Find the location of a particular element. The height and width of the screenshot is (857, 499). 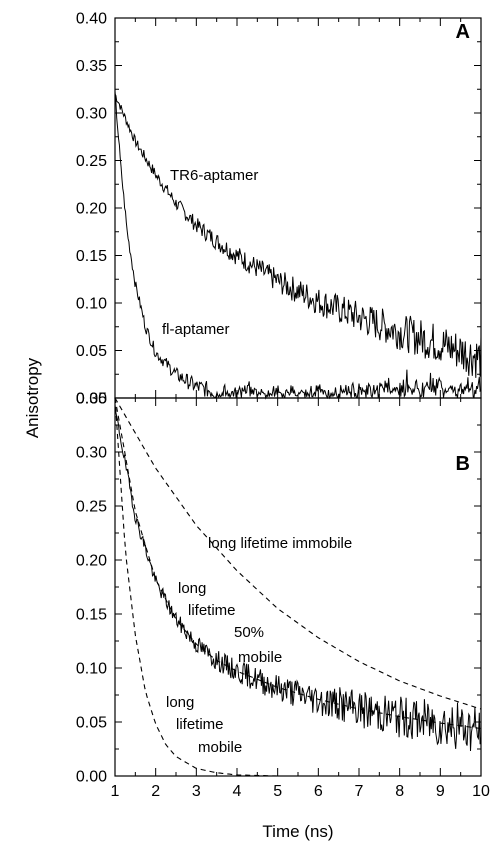

half-mobile-label-line1: long is located at coordinates (192, 588).